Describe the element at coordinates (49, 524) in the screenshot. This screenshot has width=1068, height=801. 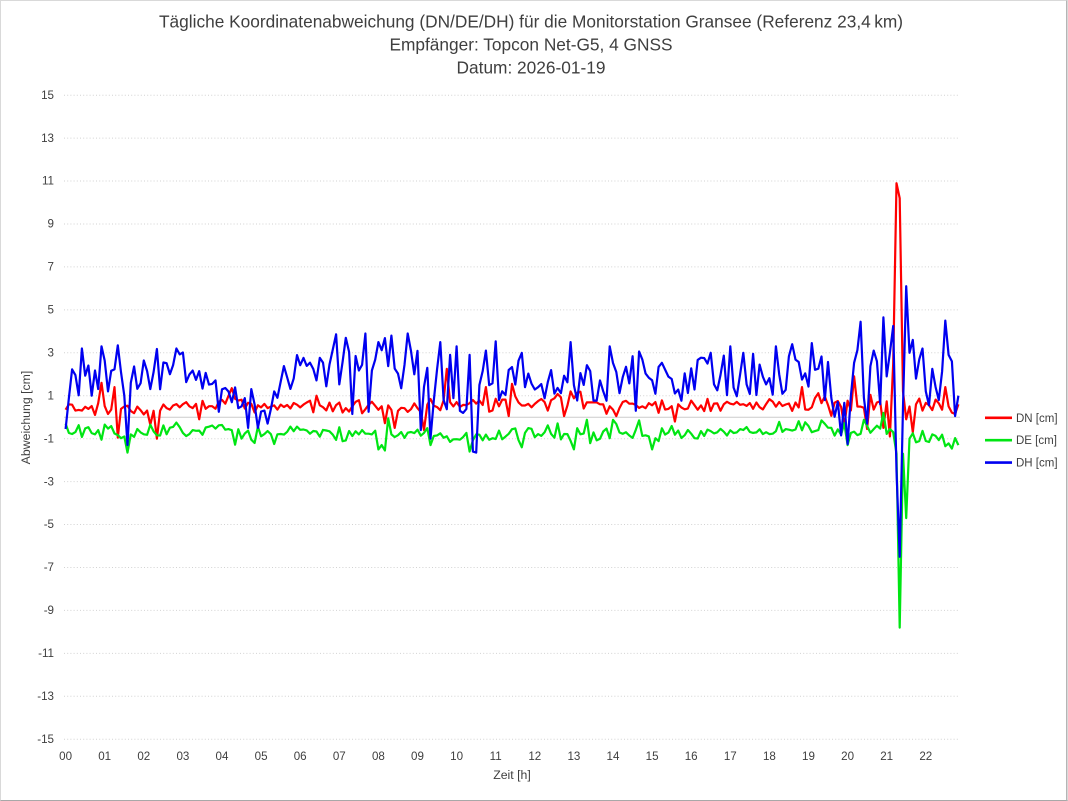
I see `svg-text: -5` at that location.